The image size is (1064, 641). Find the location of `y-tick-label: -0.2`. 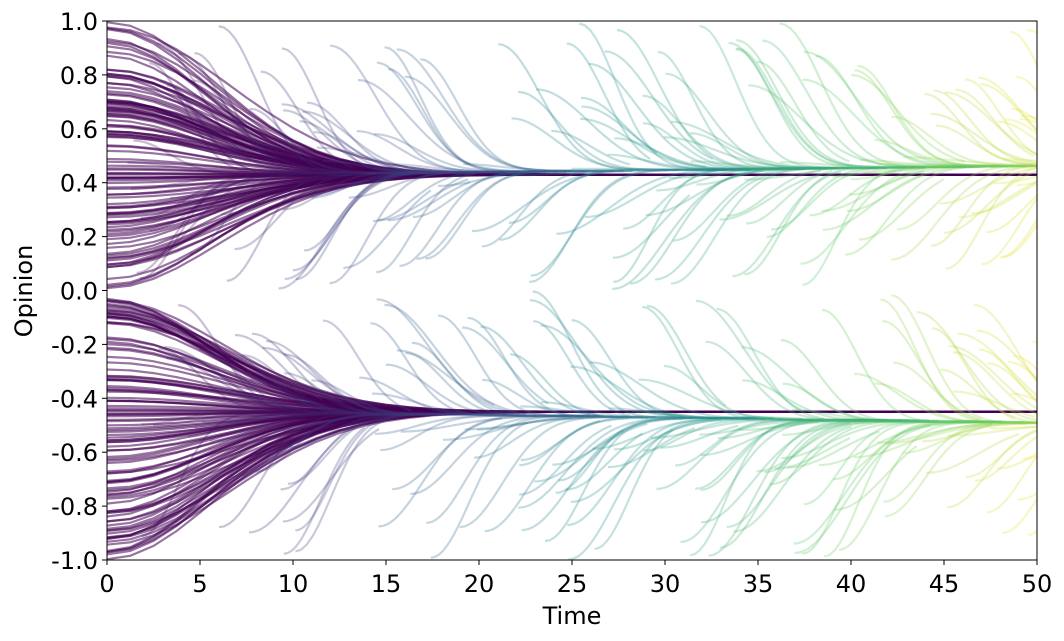

y-tick-label: -0.2 is located at coordinates (74, 345).